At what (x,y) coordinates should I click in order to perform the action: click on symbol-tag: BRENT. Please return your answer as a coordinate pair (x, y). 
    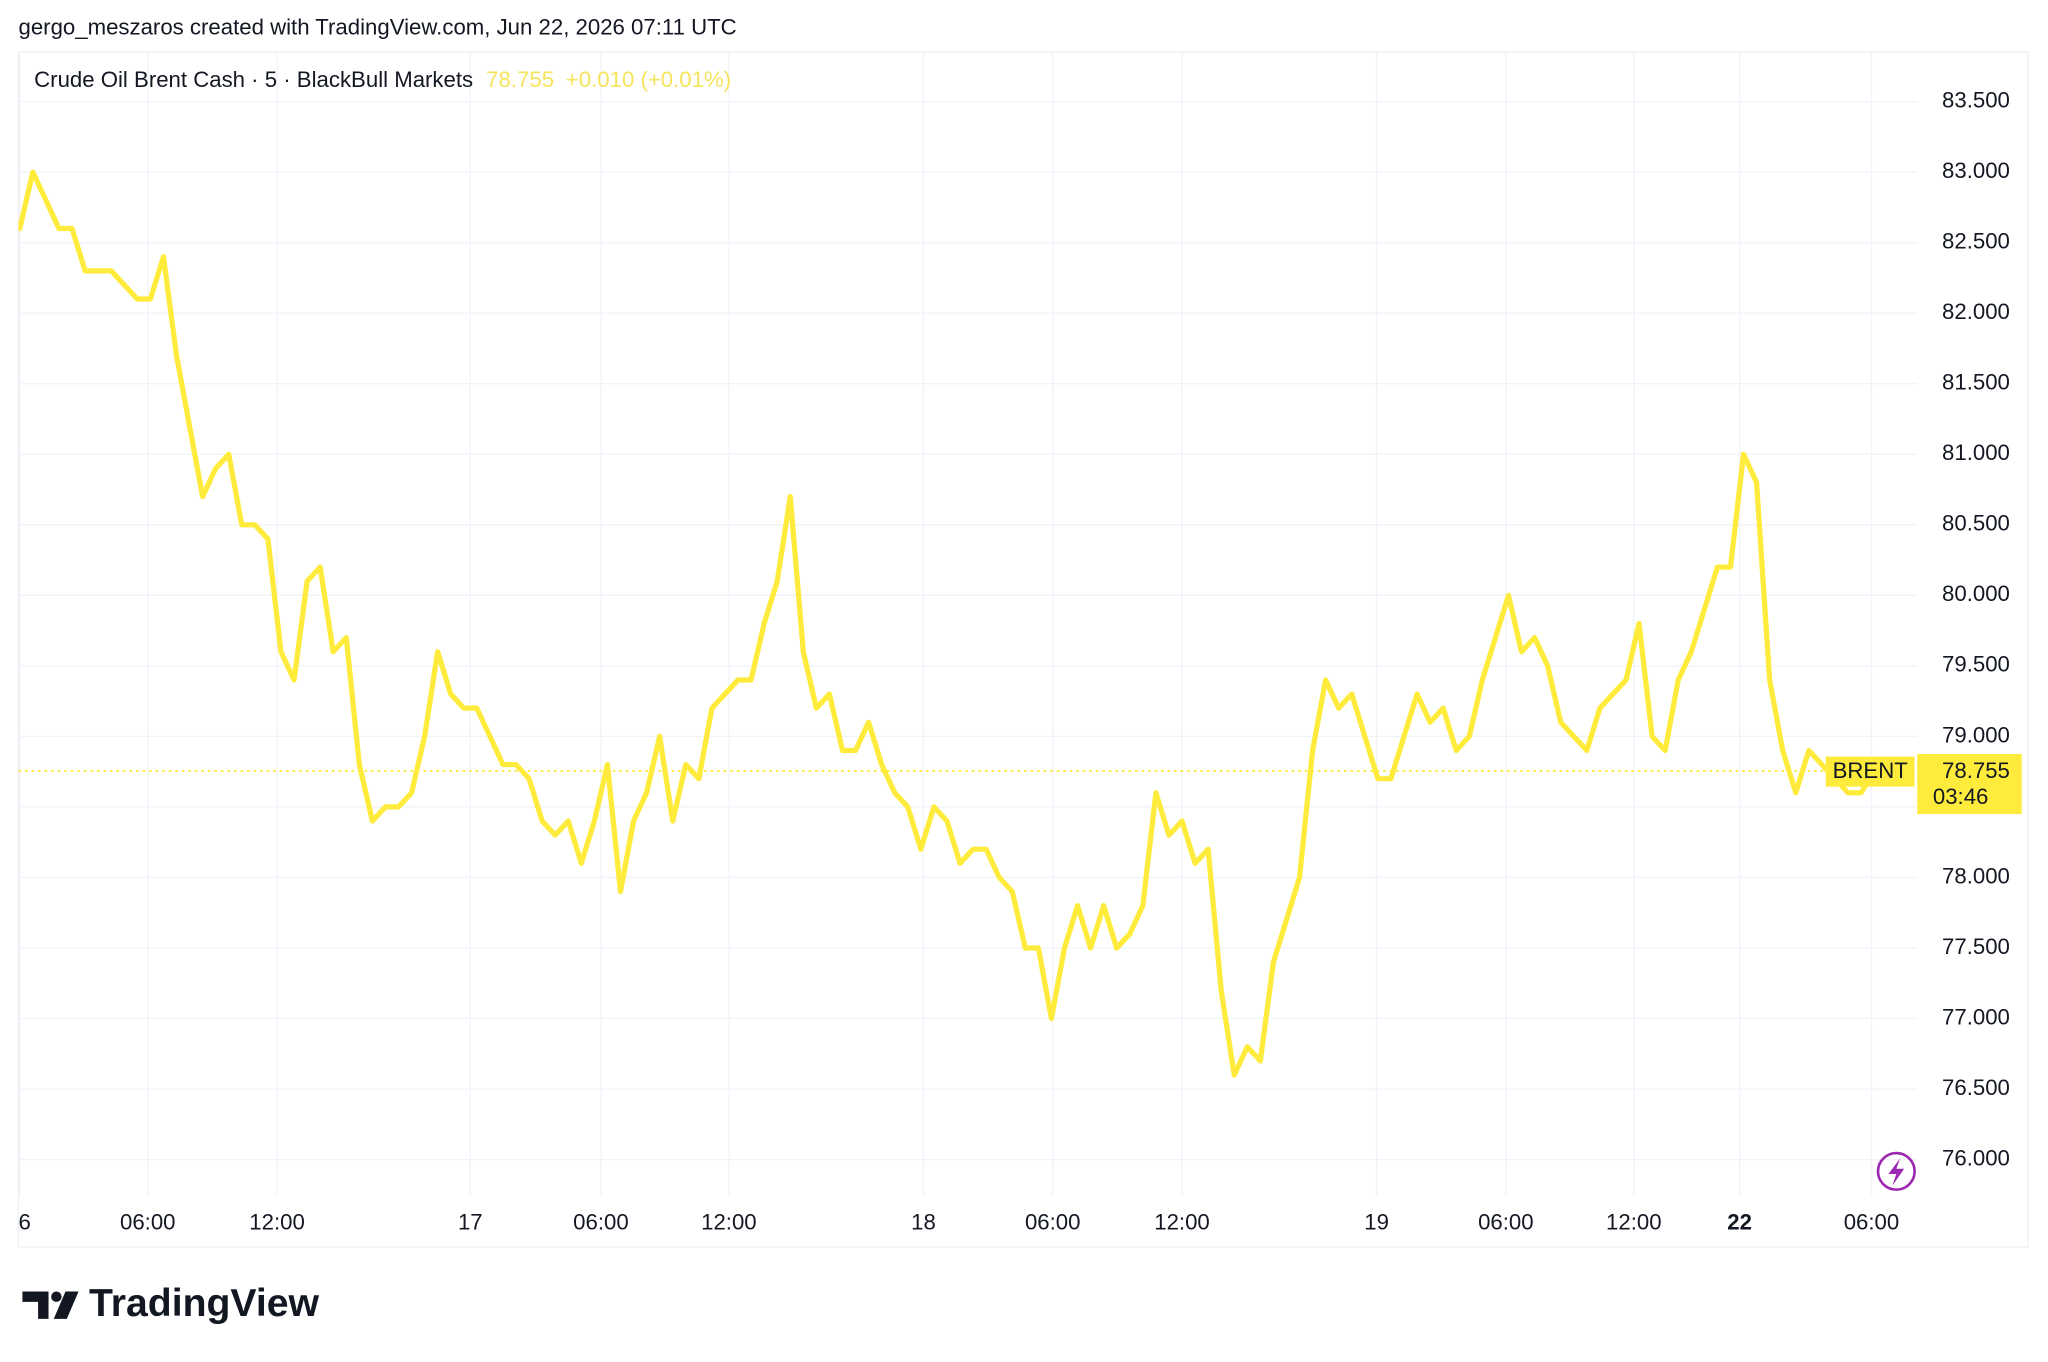
    Looking at the image, I should click on (1871, 770).